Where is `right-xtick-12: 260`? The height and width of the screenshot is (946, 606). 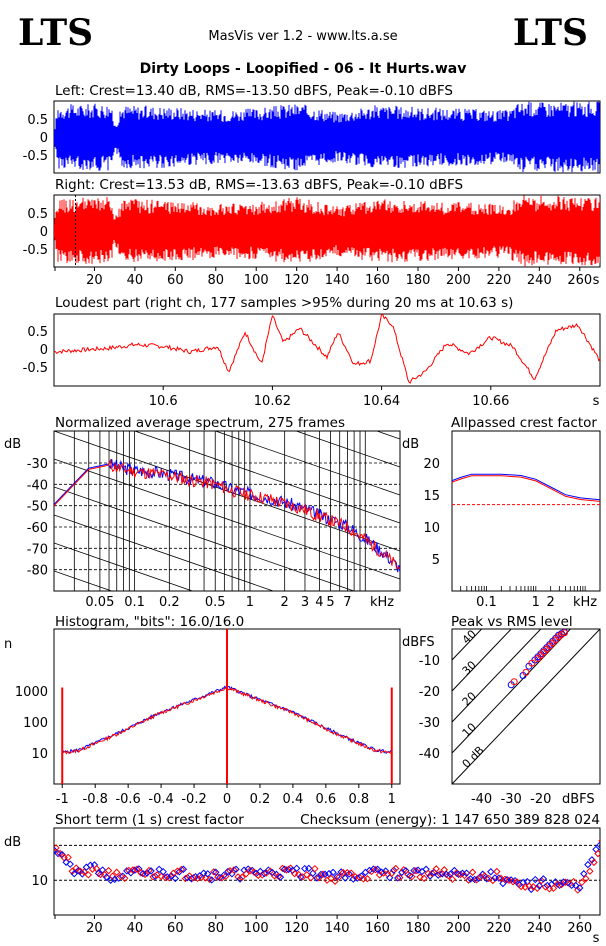
right-xtick-12: 260 is located at coordinates (579, 280).